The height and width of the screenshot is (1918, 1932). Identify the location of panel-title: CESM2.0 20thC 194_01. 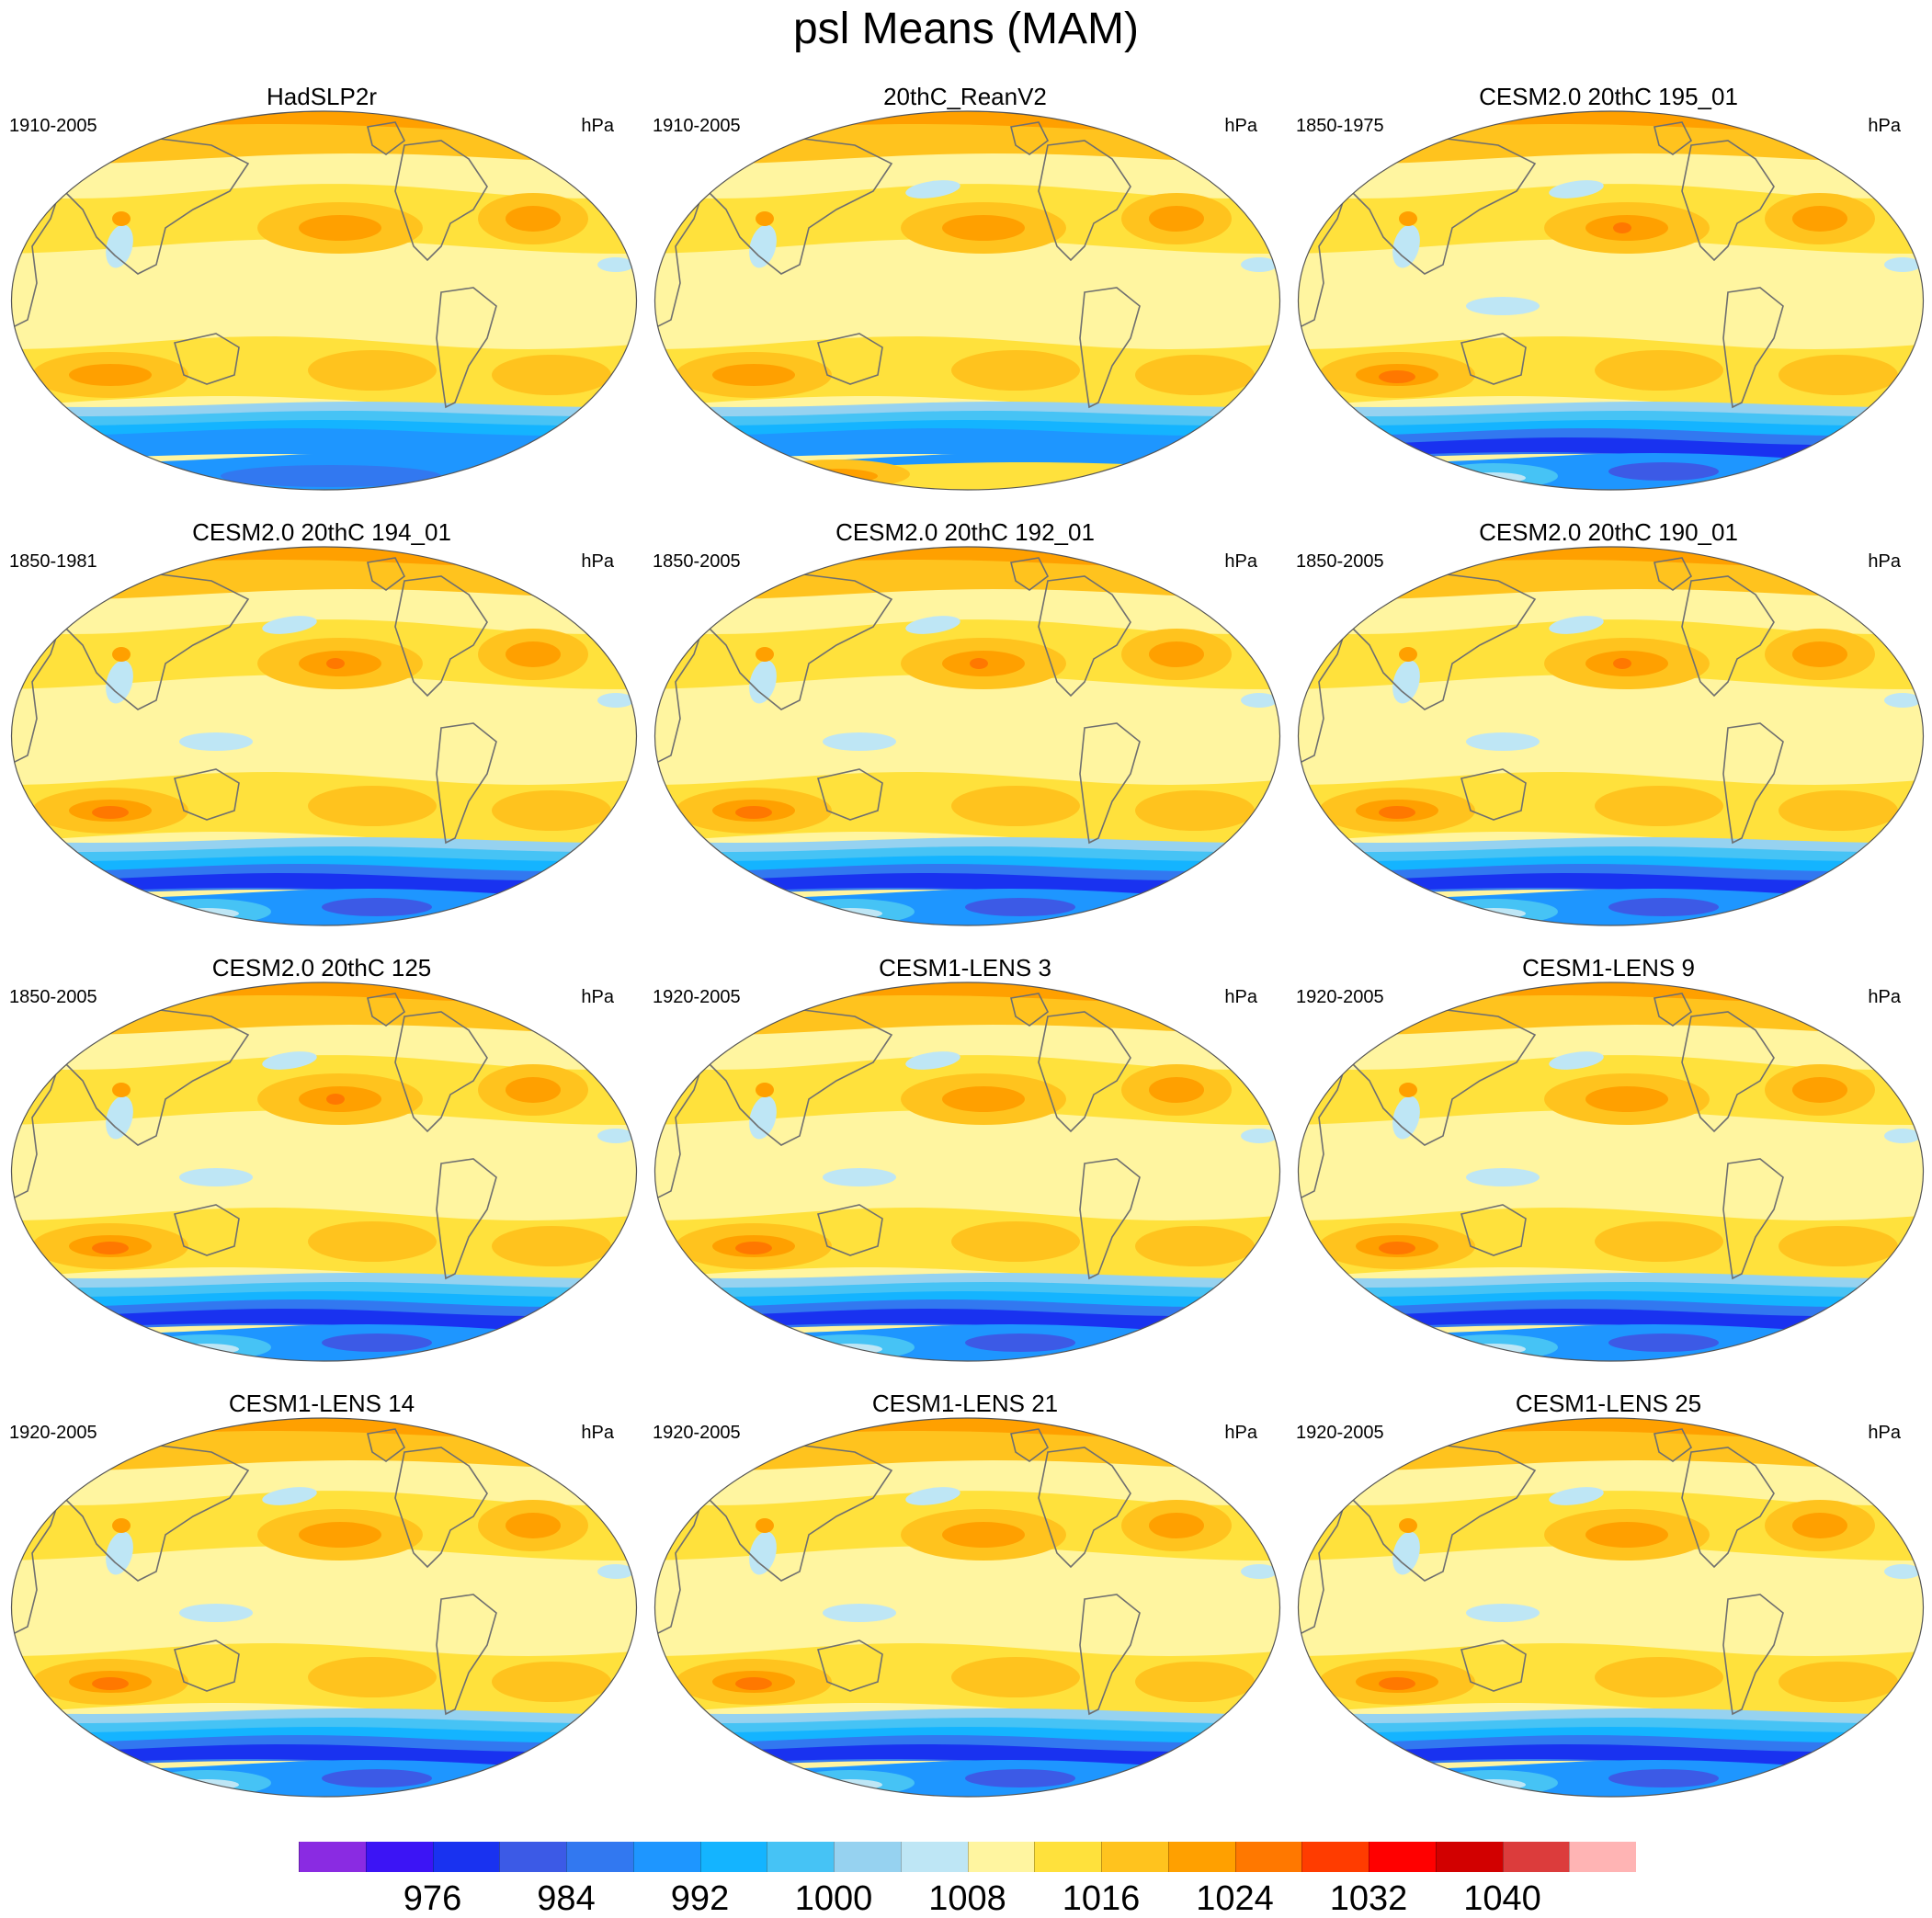
(321, 532).